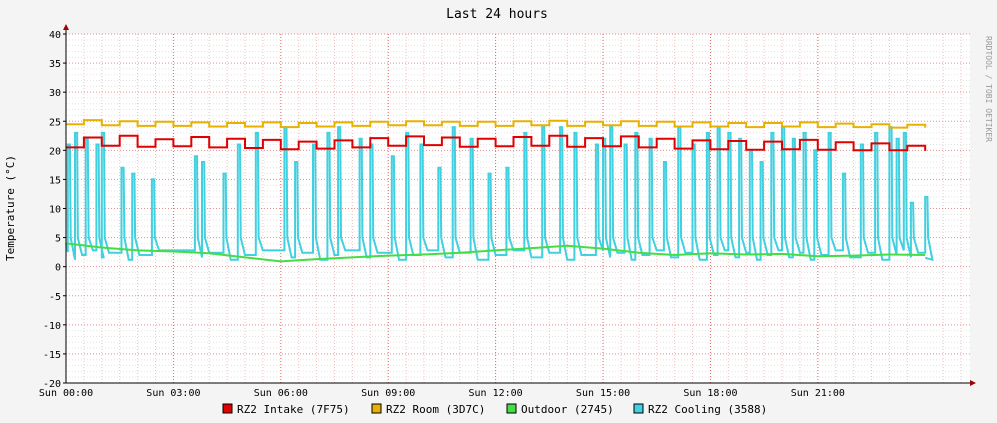 Image resolution: width=997 pixels, height=423 pixels. Describe the element at coordinates (567, 409) in the screenshot. I see `legend-label: Outdoor (2745)` at that location.